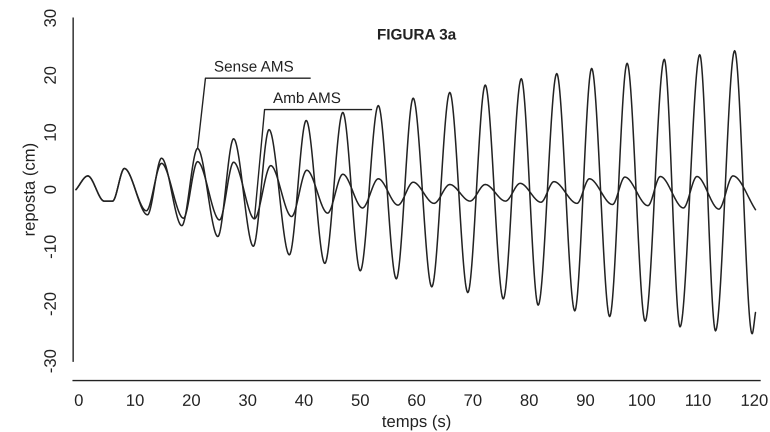  I want to click on text: FIGURA 3a, so click(417, 34).